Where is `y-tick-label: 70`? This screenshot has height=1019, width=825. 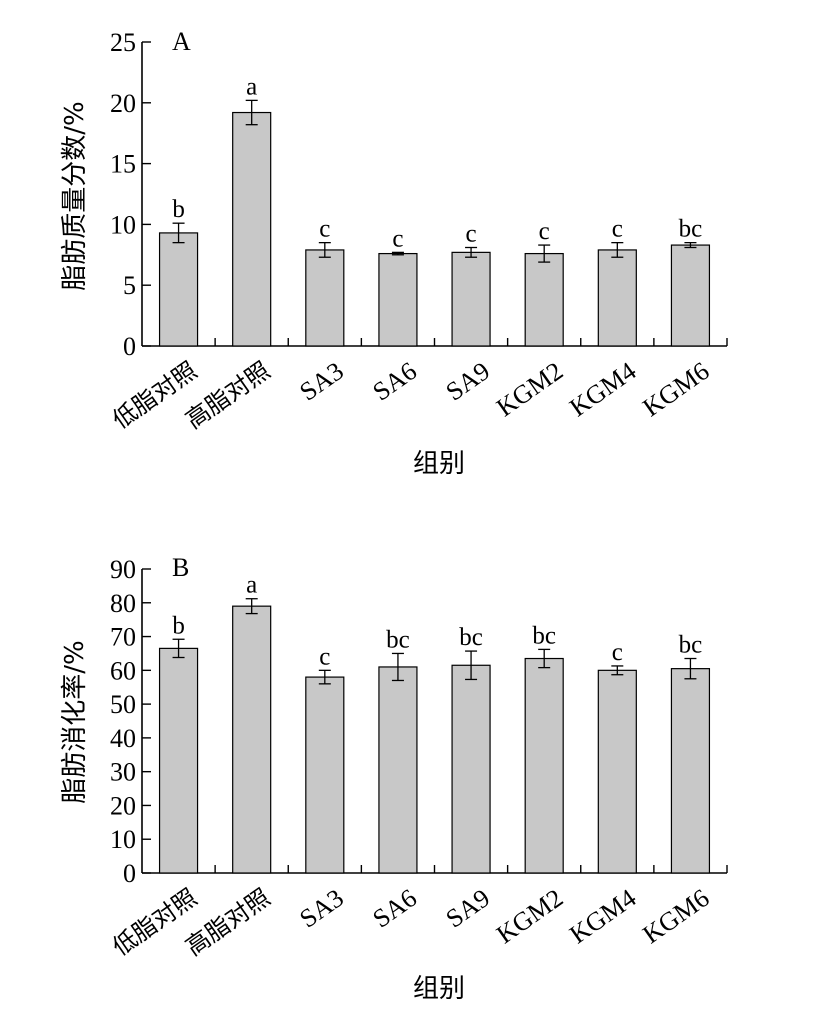 y-tick-label: 70 is located at coordinates (123, 637).